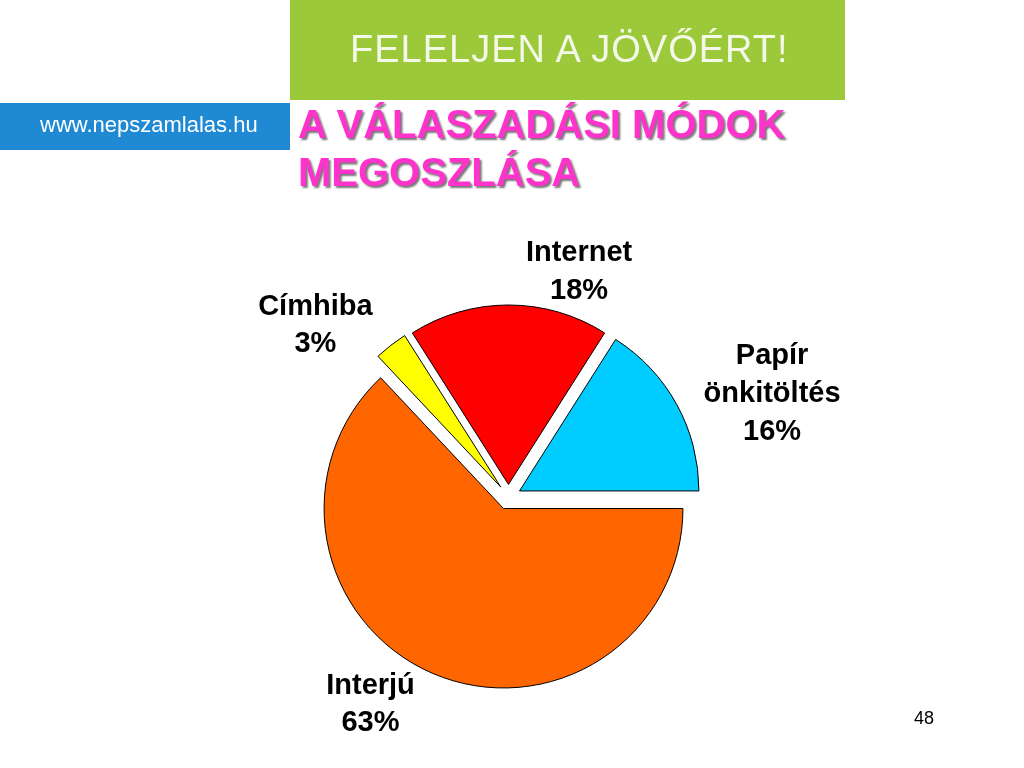  I want to click on data-label: 18%, so click(579, 289).